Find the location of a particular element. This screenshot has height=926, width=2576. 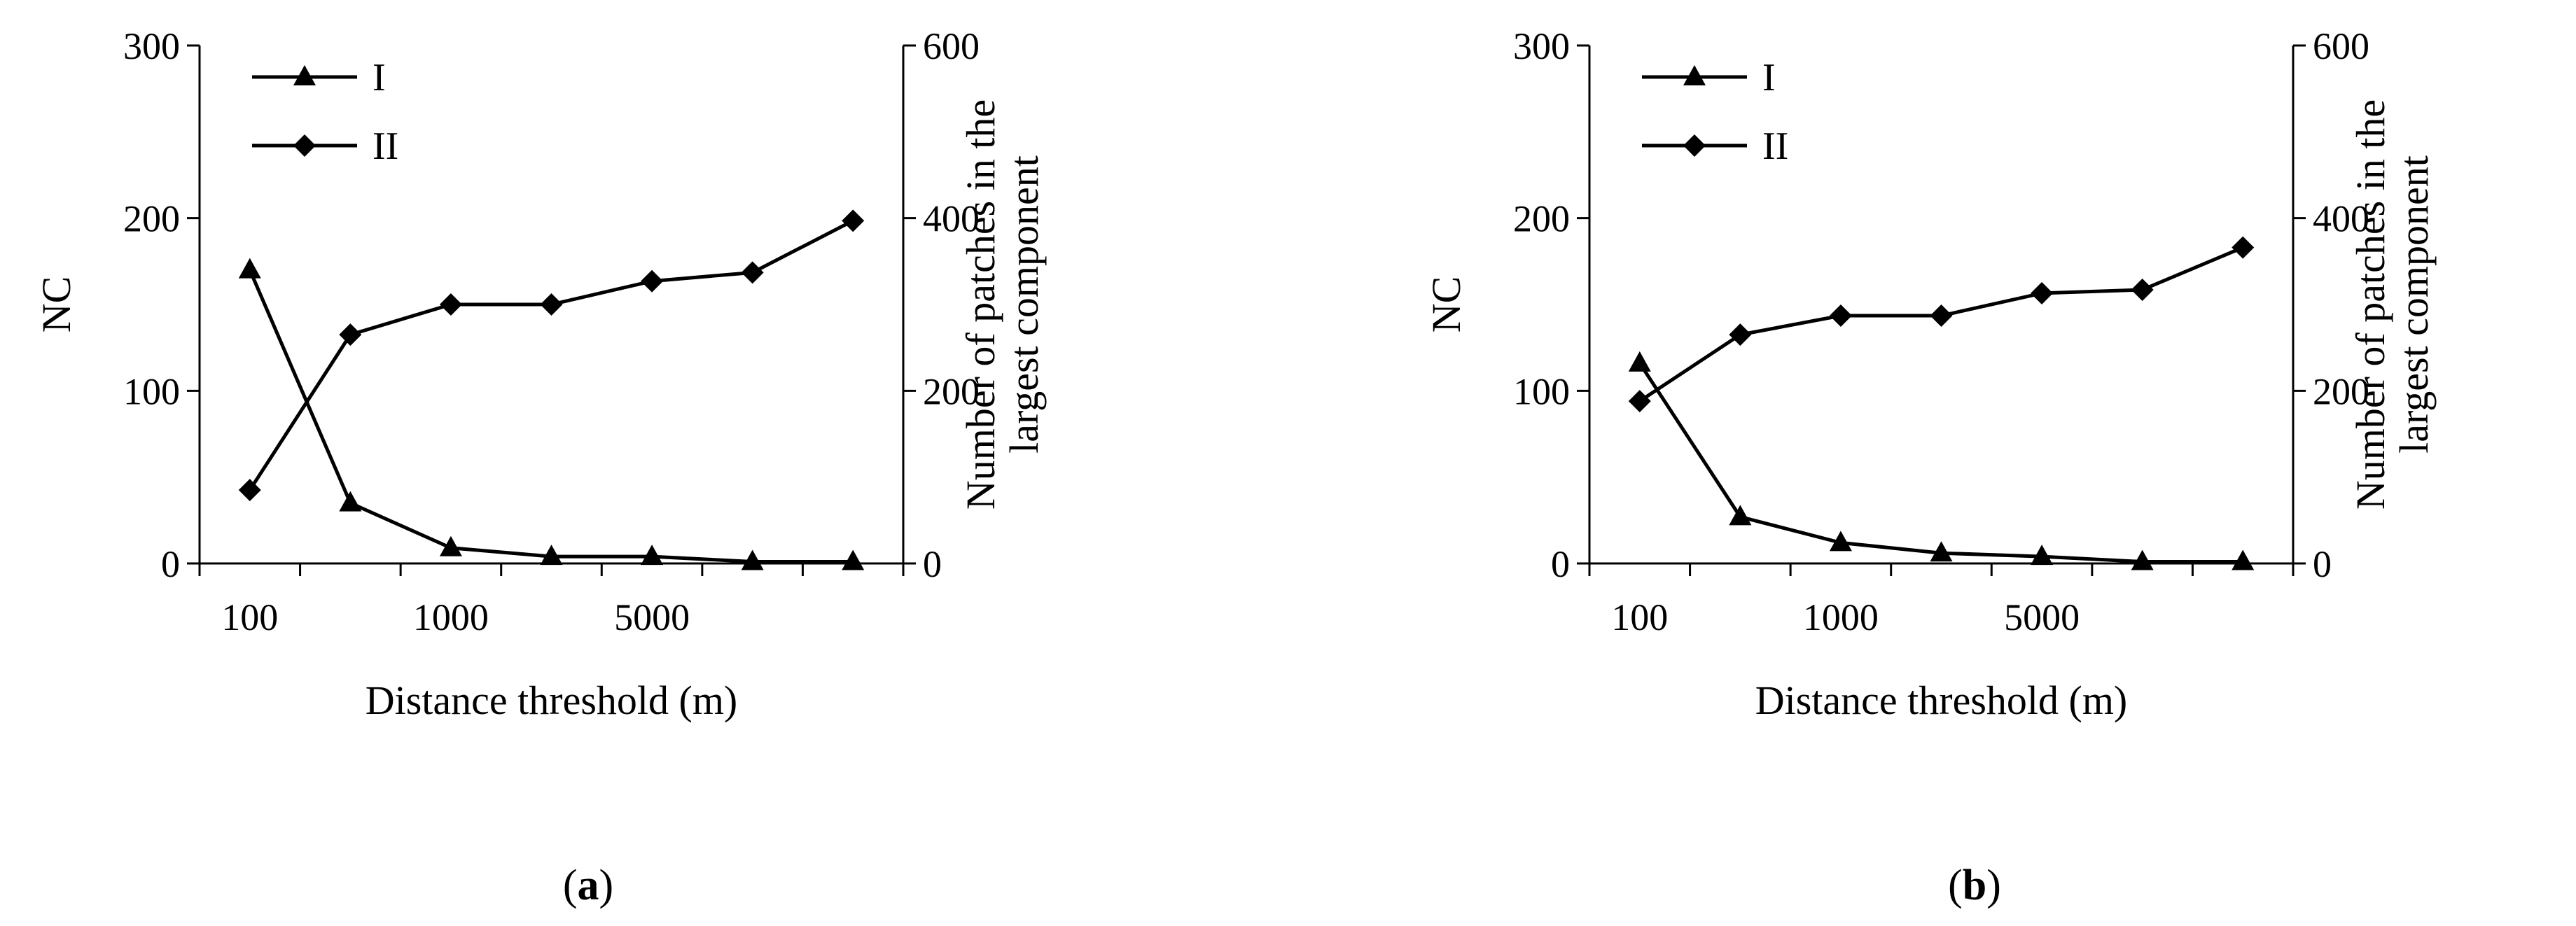

panel-label: (b) is located at coordinates (1974, 885).